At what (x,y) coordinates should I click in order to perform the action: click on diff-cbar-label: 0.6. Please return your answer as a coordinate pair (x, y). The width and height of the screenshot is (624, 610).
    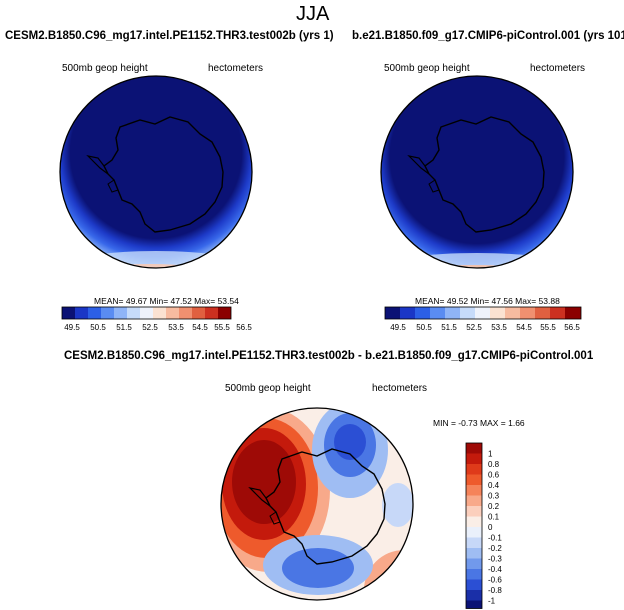
    Looking at the image, I should click on (494, 475).